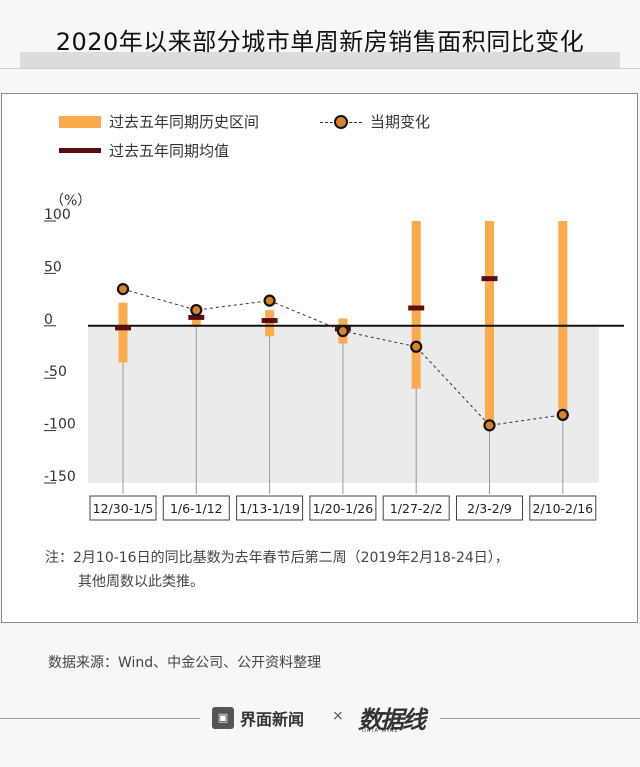 This screenshot has width=640, height=767. I want to click on legend-label-current: 当期变化, so click(400, 122).